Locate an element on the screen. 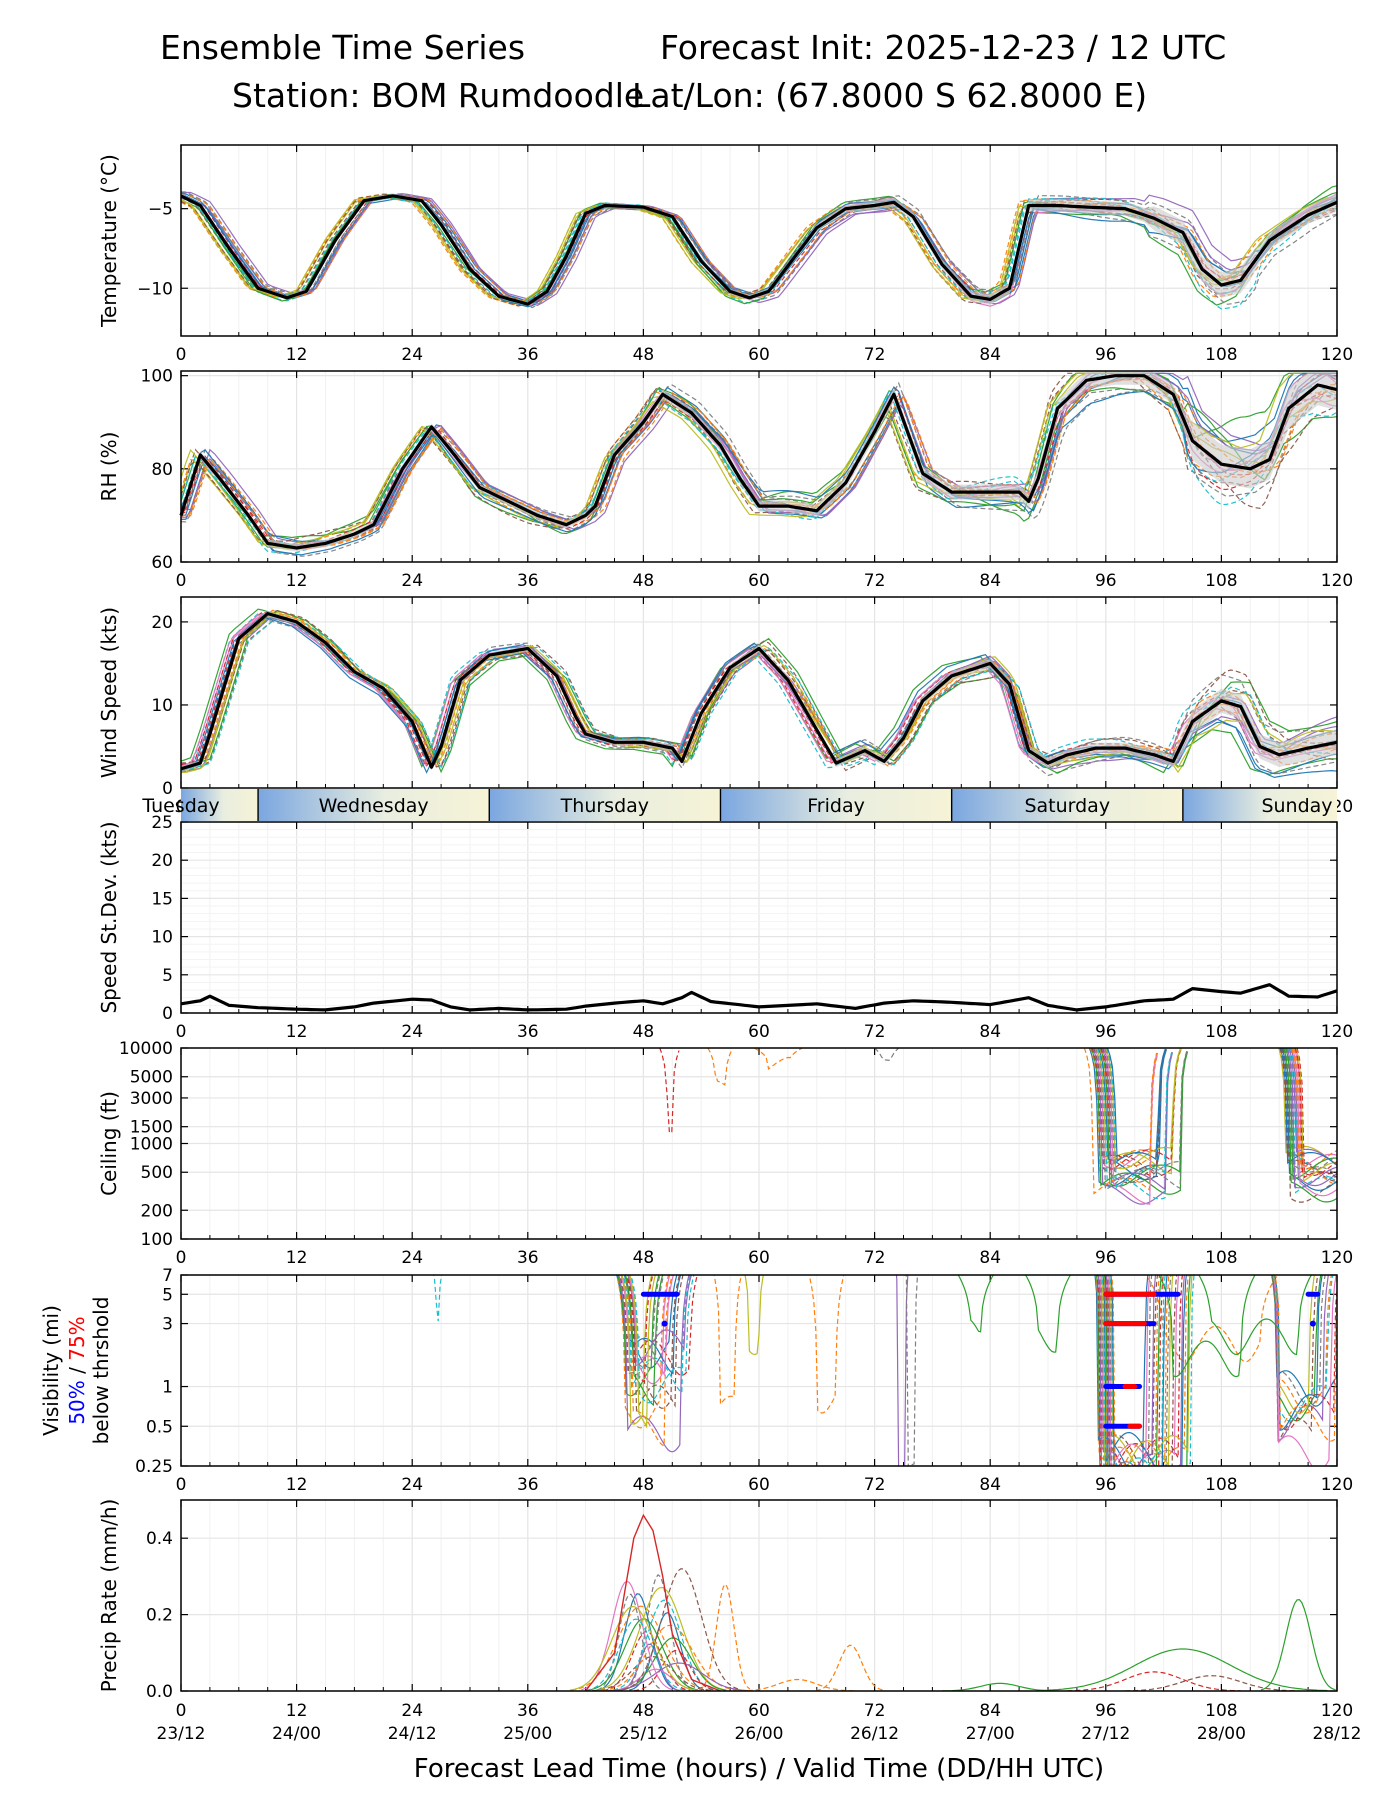  lead-hour-label: 48 is located at coordinates (644, 1711).